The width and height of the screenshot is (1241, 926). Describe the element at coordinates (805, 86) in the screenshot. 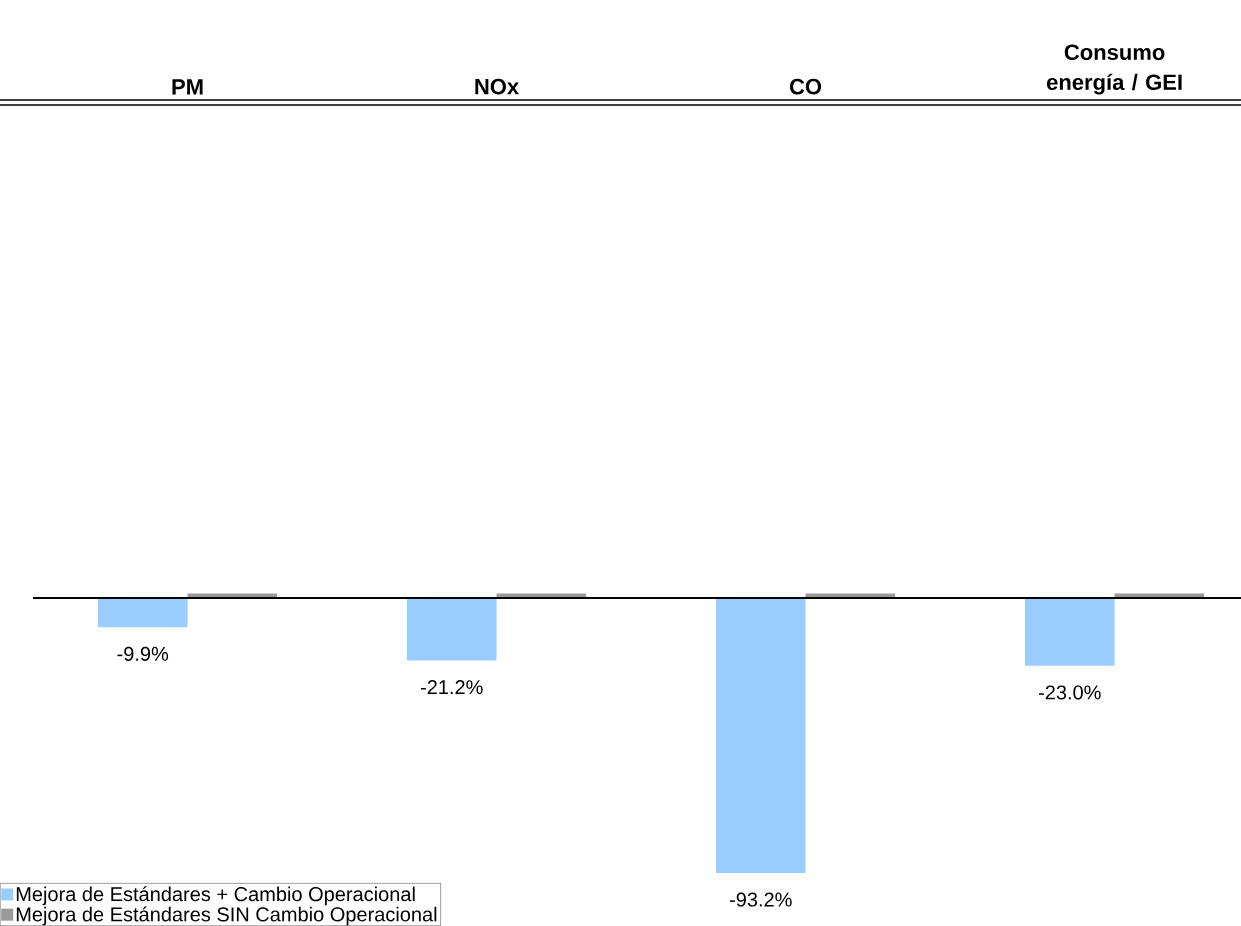

I see `x-tick-label: CO` at that location.